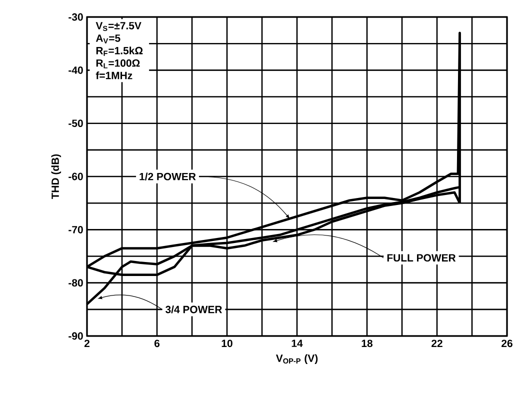 This screenshot has height=401, width=519. I want to click on x-axis-title: V$_{OP-P}$ (V), so click(297, 359).